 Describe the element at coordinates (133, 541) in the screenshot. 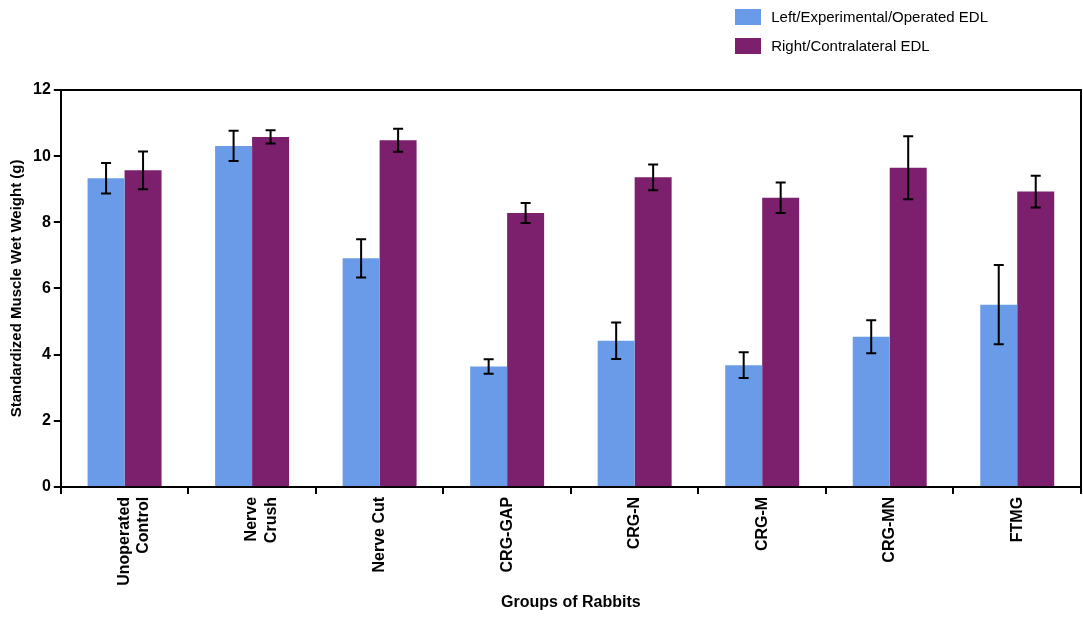

I see `x-tick-label: Unoperated Control` at that location.